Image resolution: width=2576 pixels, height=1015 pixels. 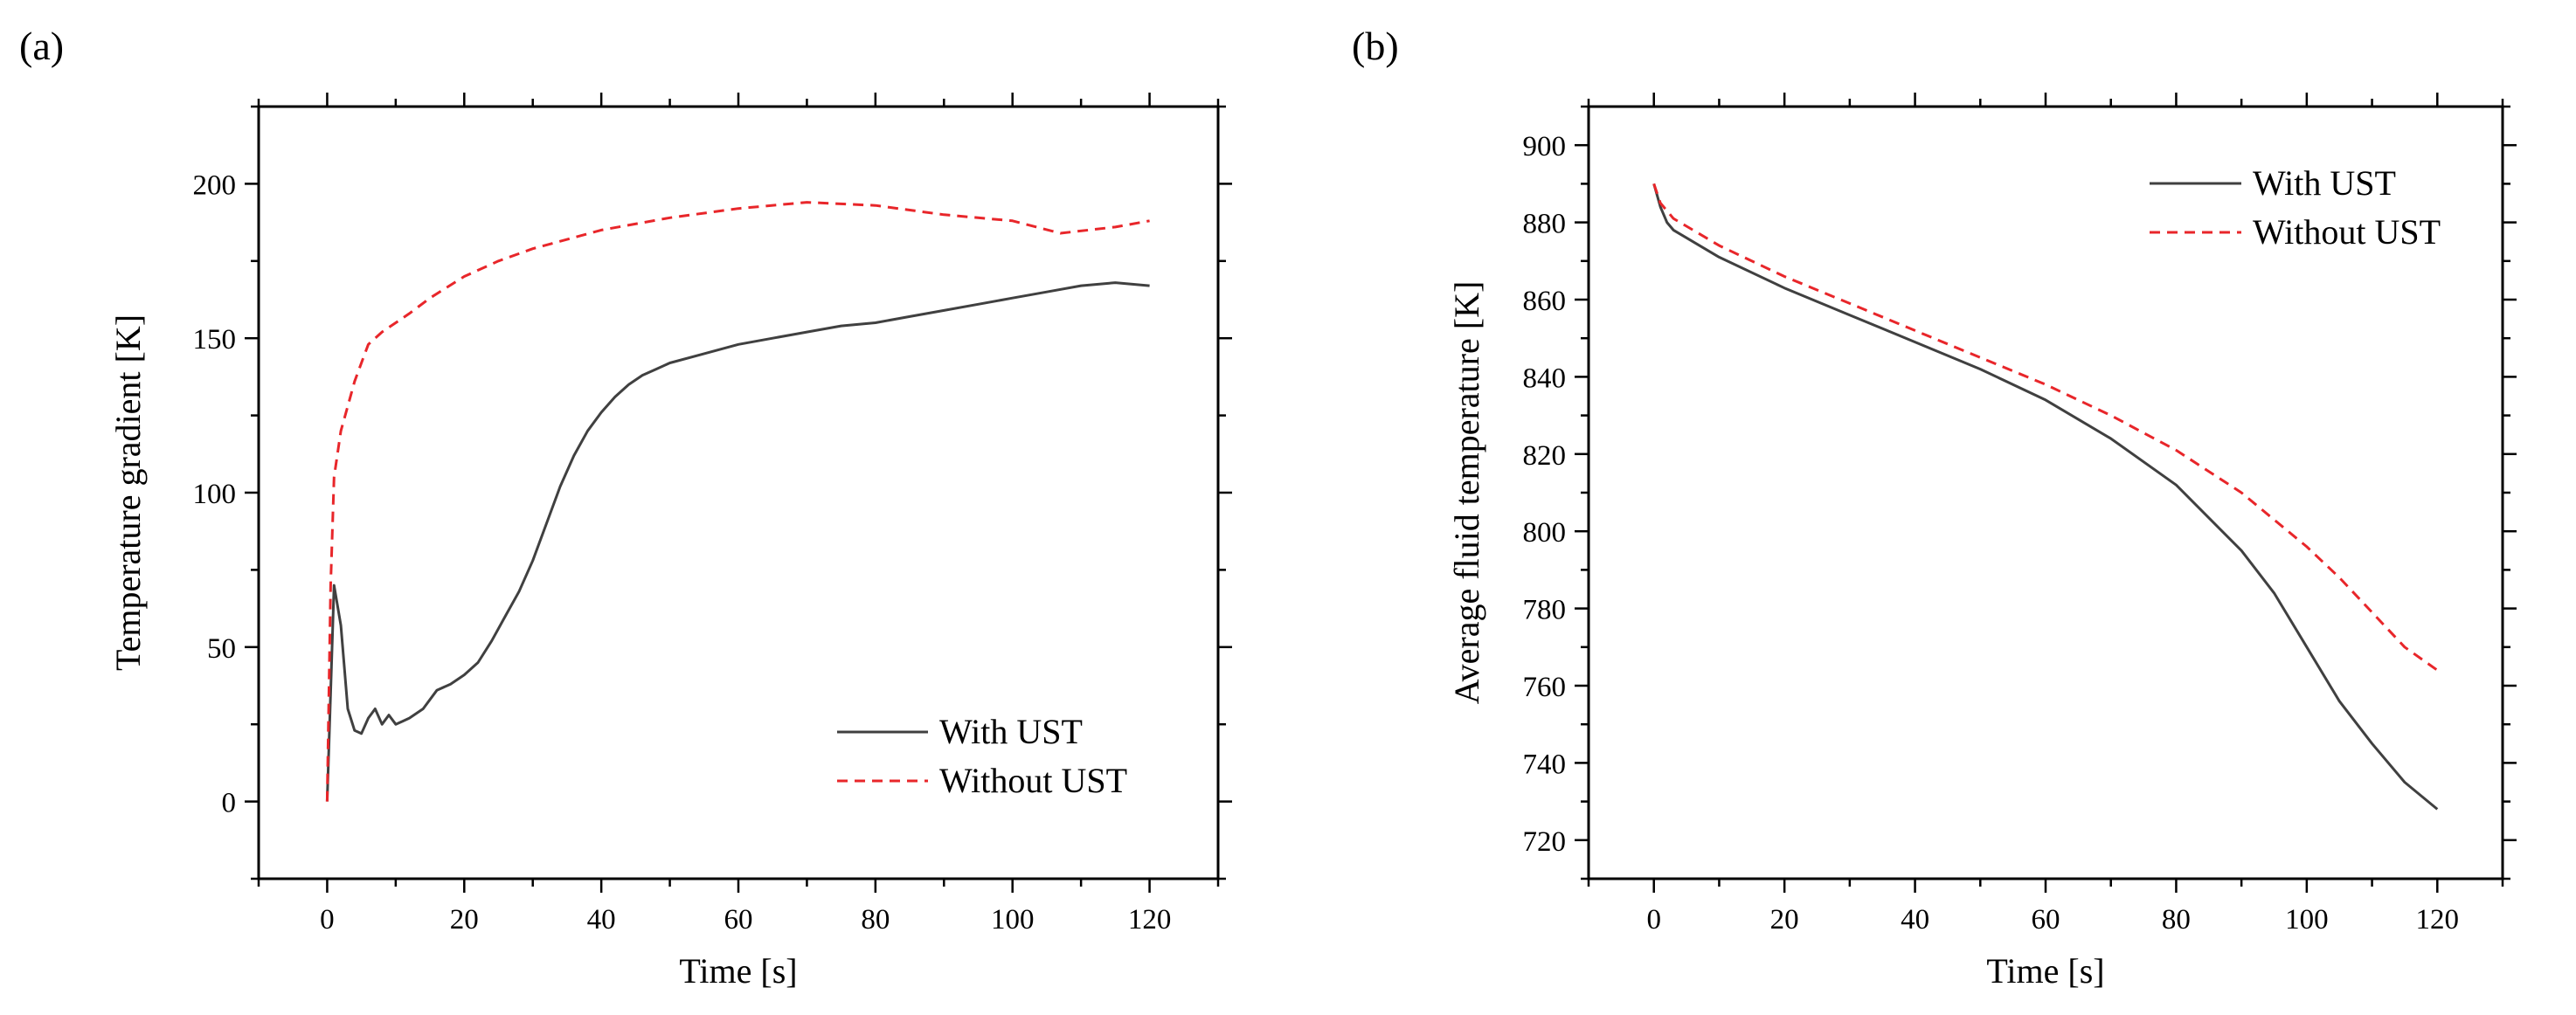 What do you see at coordinates (215, 494) in the screenshot?
I see `y-tick-label: 100` at bounding box center [215, 494].